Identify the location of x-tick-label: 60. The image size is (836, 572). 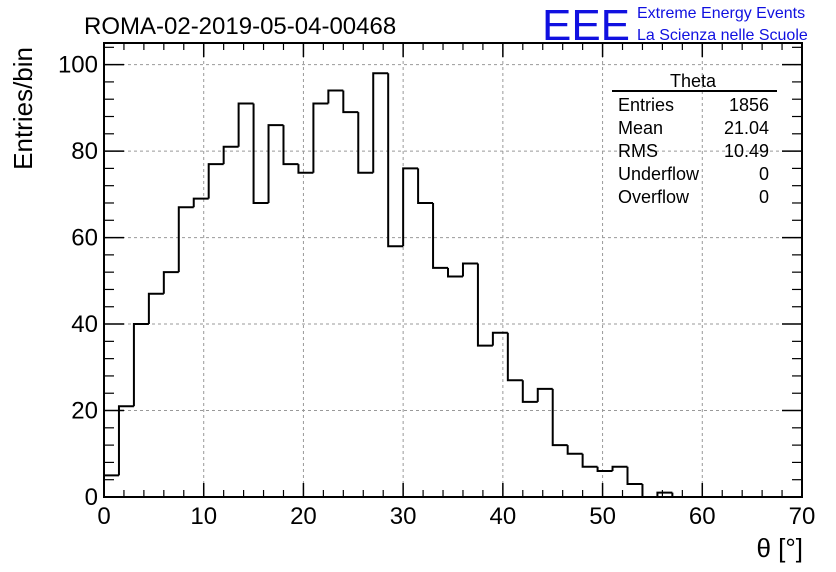
(702, 516).